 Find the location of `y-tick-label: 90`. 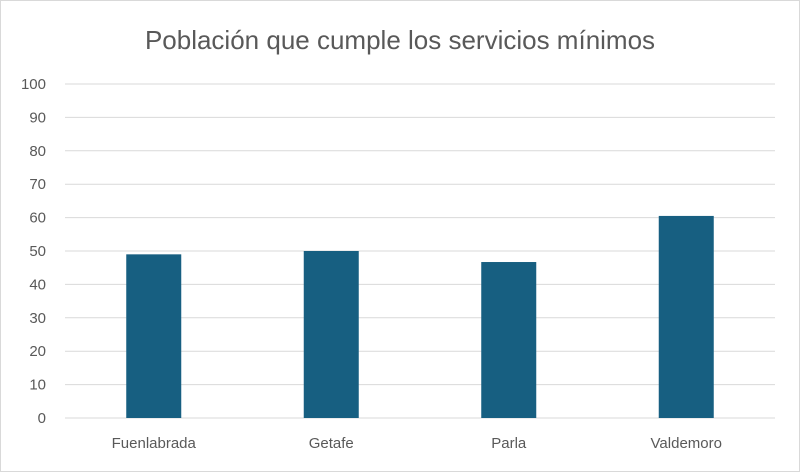

y-tick-label: 90 is located at coordinates (37, 117).